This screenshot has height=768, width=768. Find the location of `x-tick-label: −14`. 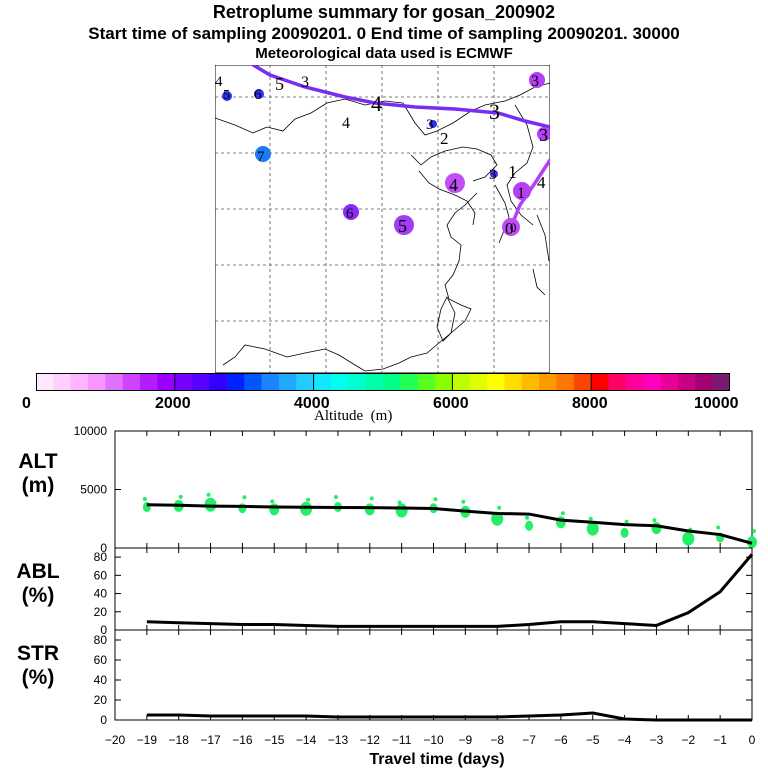

x-tick-label: −14 is located at coordinates (306, 740).